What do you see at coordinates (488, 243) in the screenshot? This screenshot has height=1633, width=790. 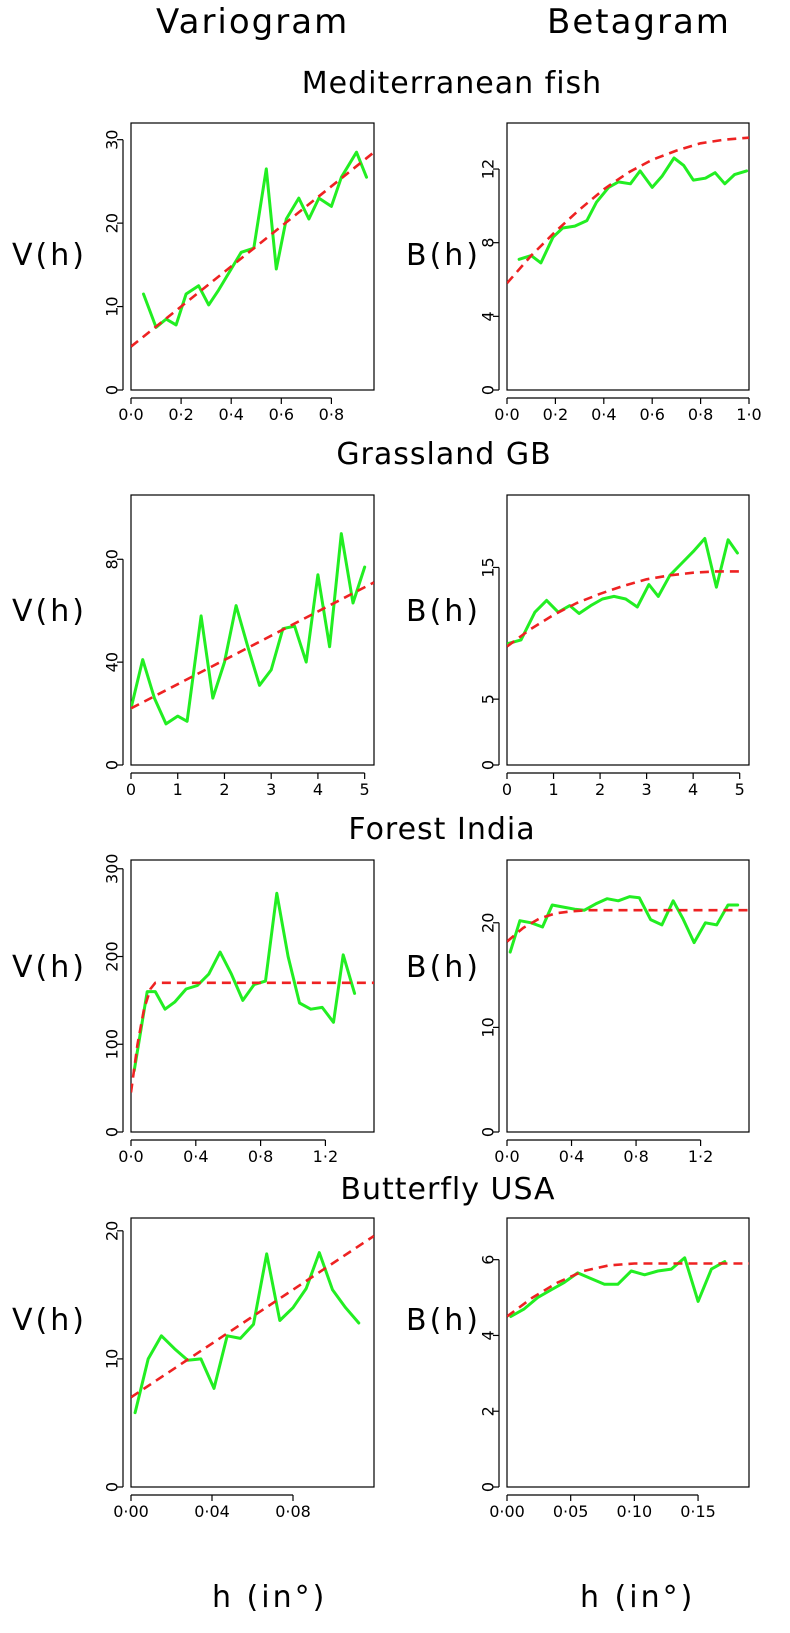 I see `y-tick-label: 8` at bounding box center [488, 243].